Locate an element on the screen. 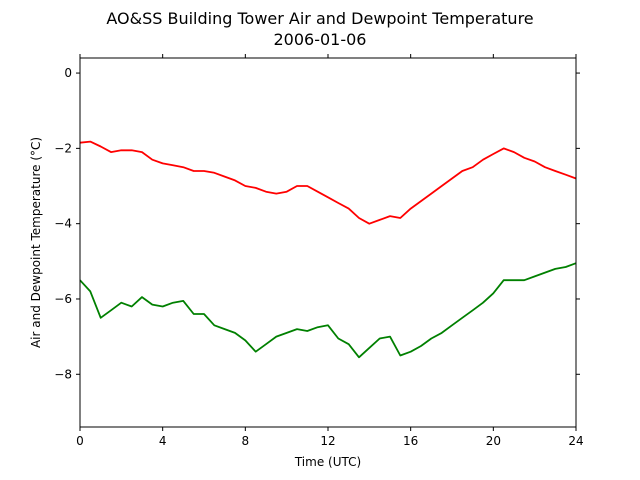 The image size is (640, 480). y-tick-label: 0 is located at coordinates (68, 73).